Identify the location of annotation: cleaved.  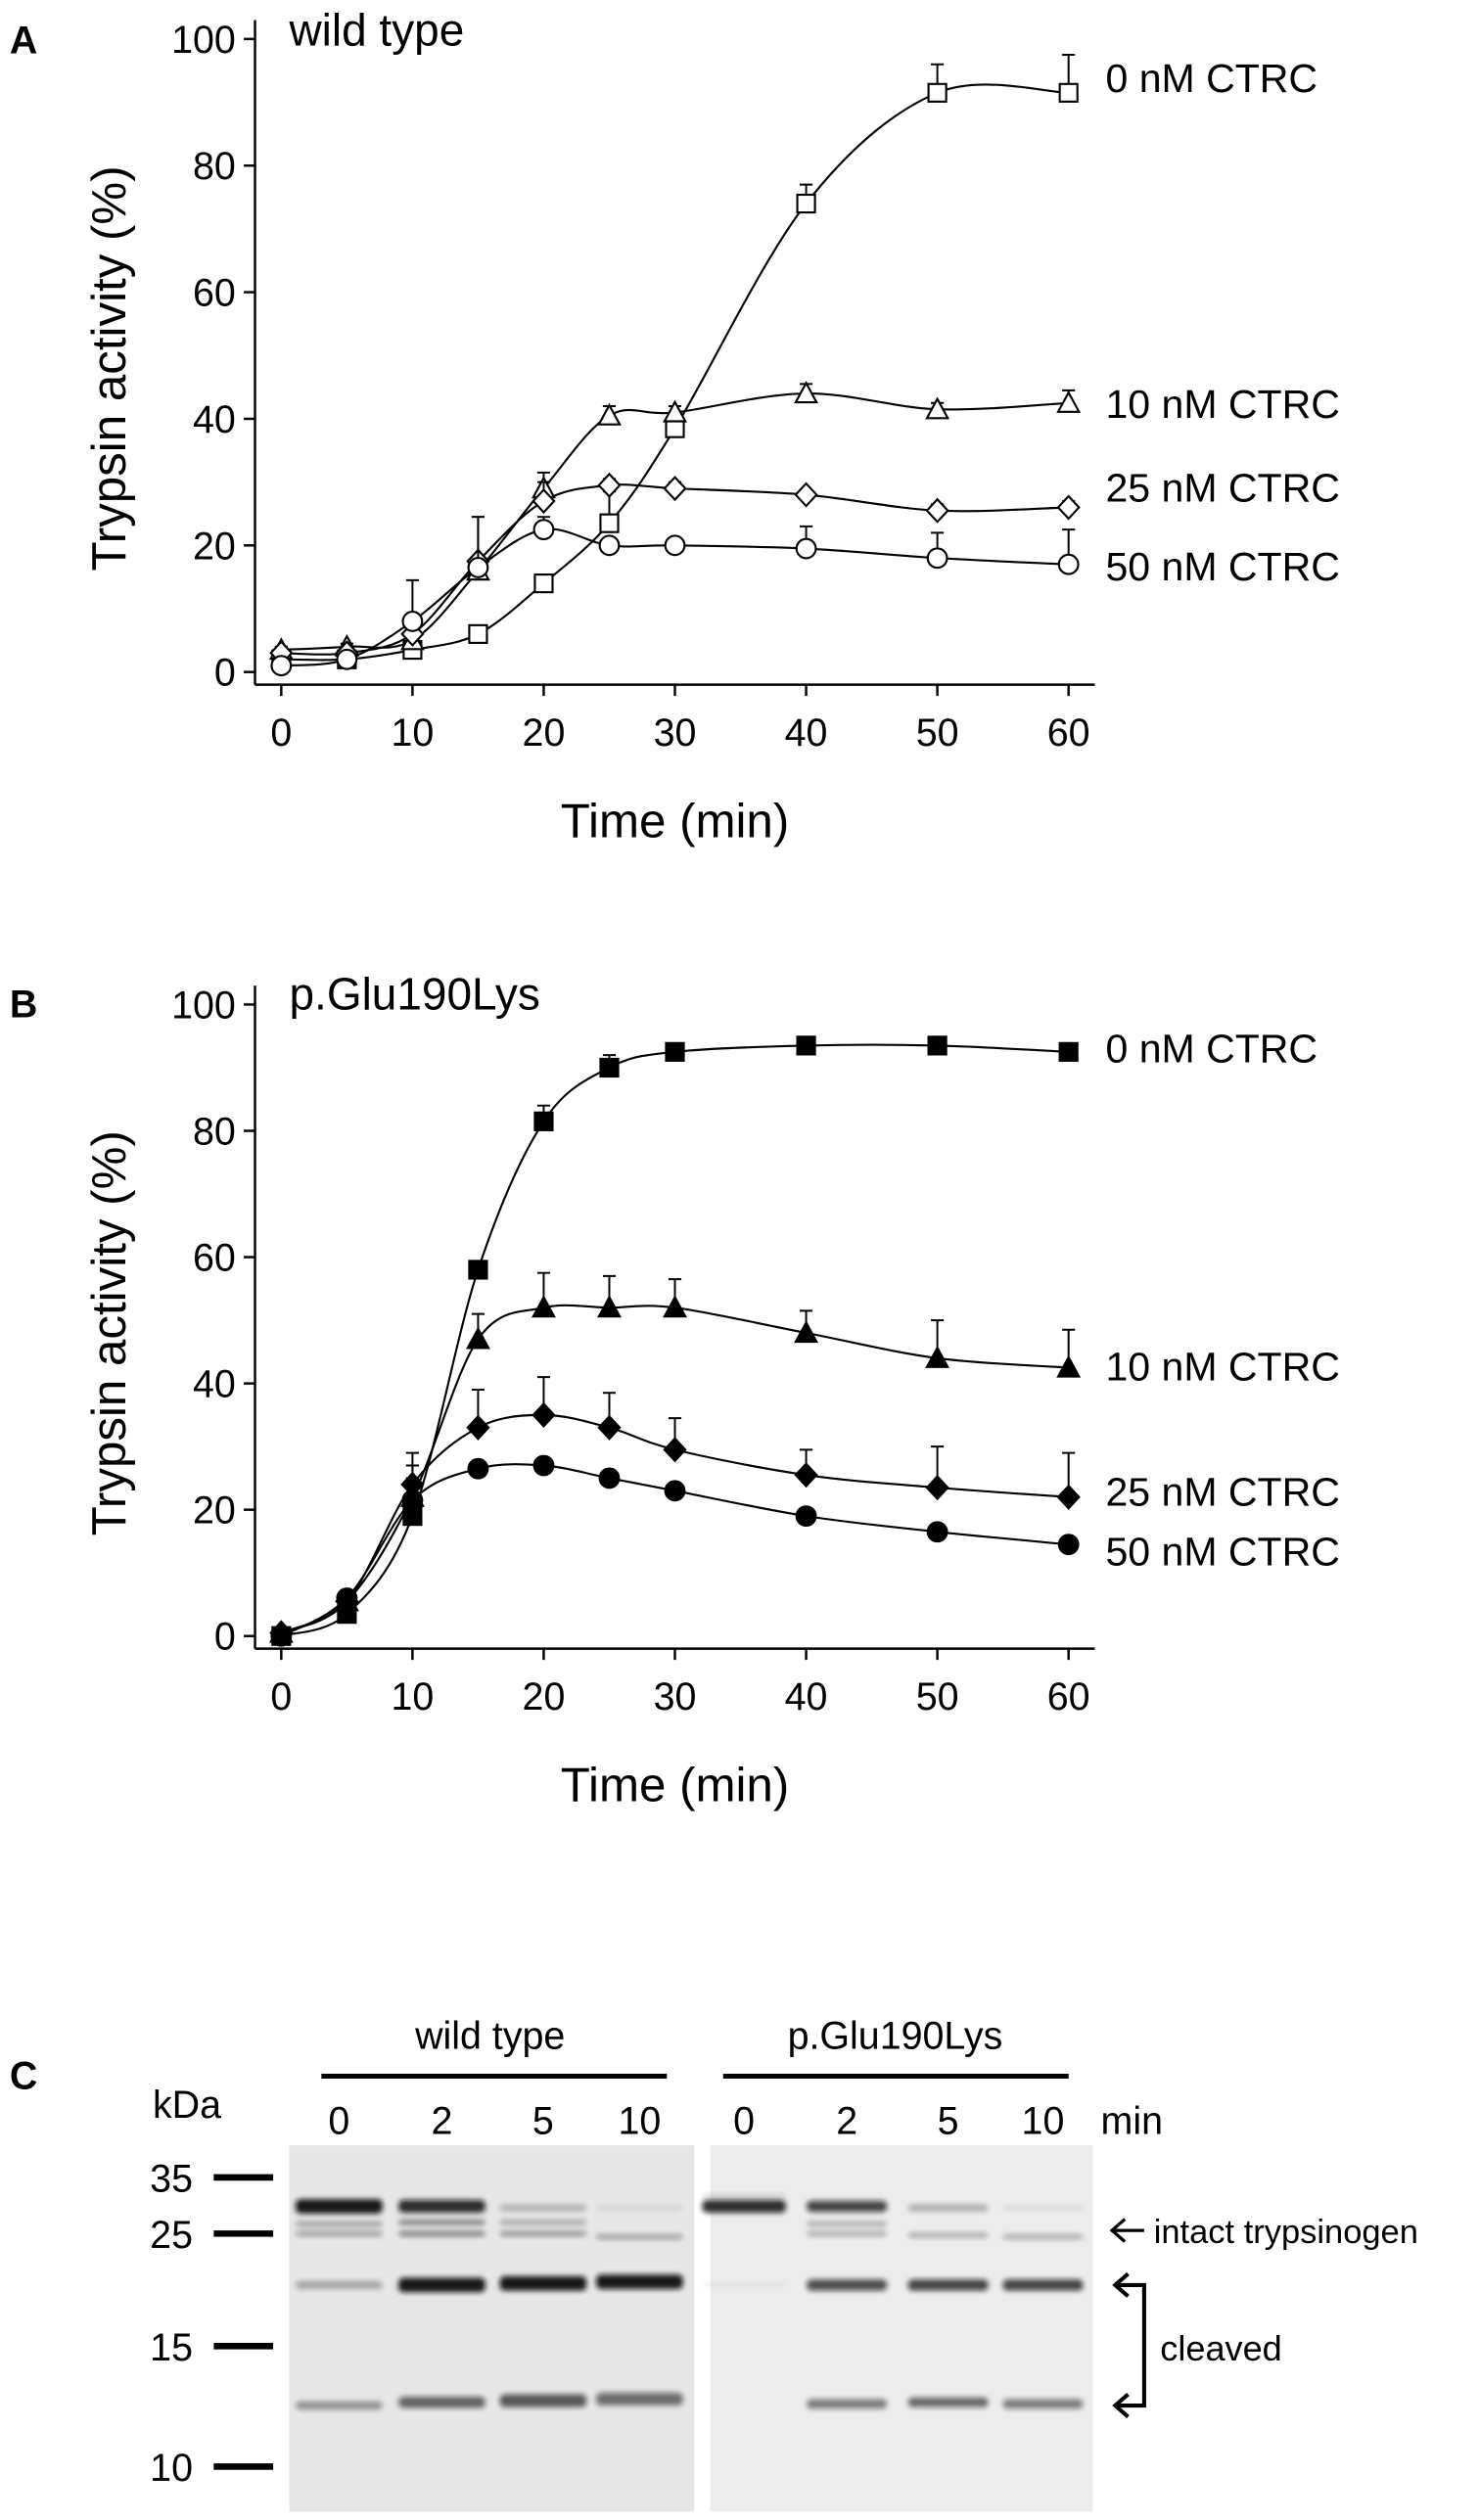
(1220, 2348).